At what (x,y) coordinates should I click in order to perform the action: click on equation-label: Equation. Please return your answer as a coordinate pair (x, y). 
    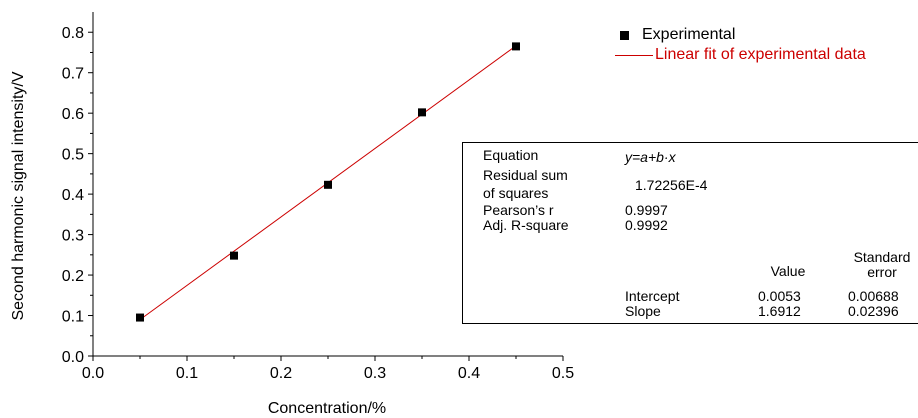
    Looking at the image, I should click on (511, 155).